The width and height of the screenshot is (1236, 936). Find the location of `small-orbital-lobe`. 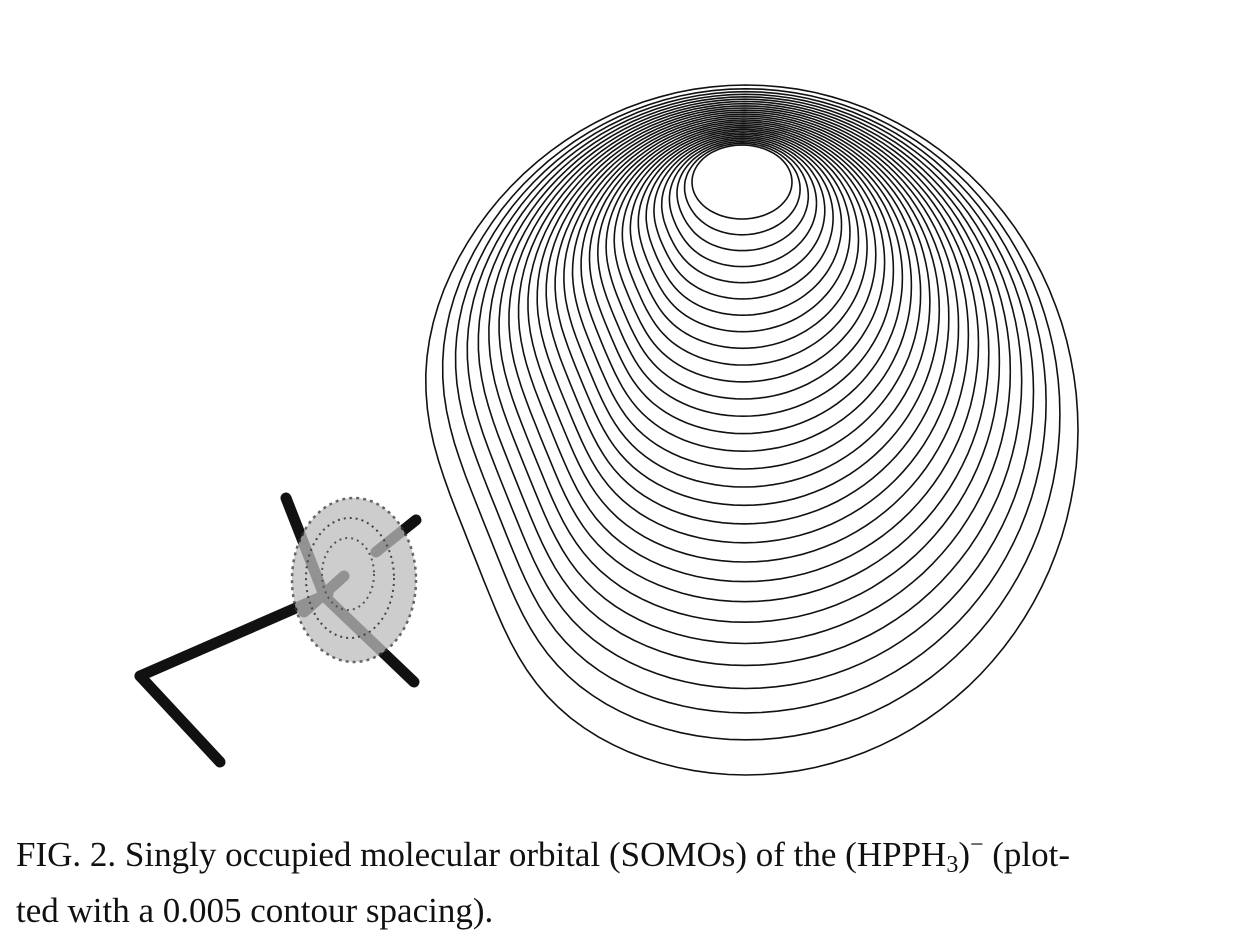

small-orbital-lobe is located at coordinates (354, 580).